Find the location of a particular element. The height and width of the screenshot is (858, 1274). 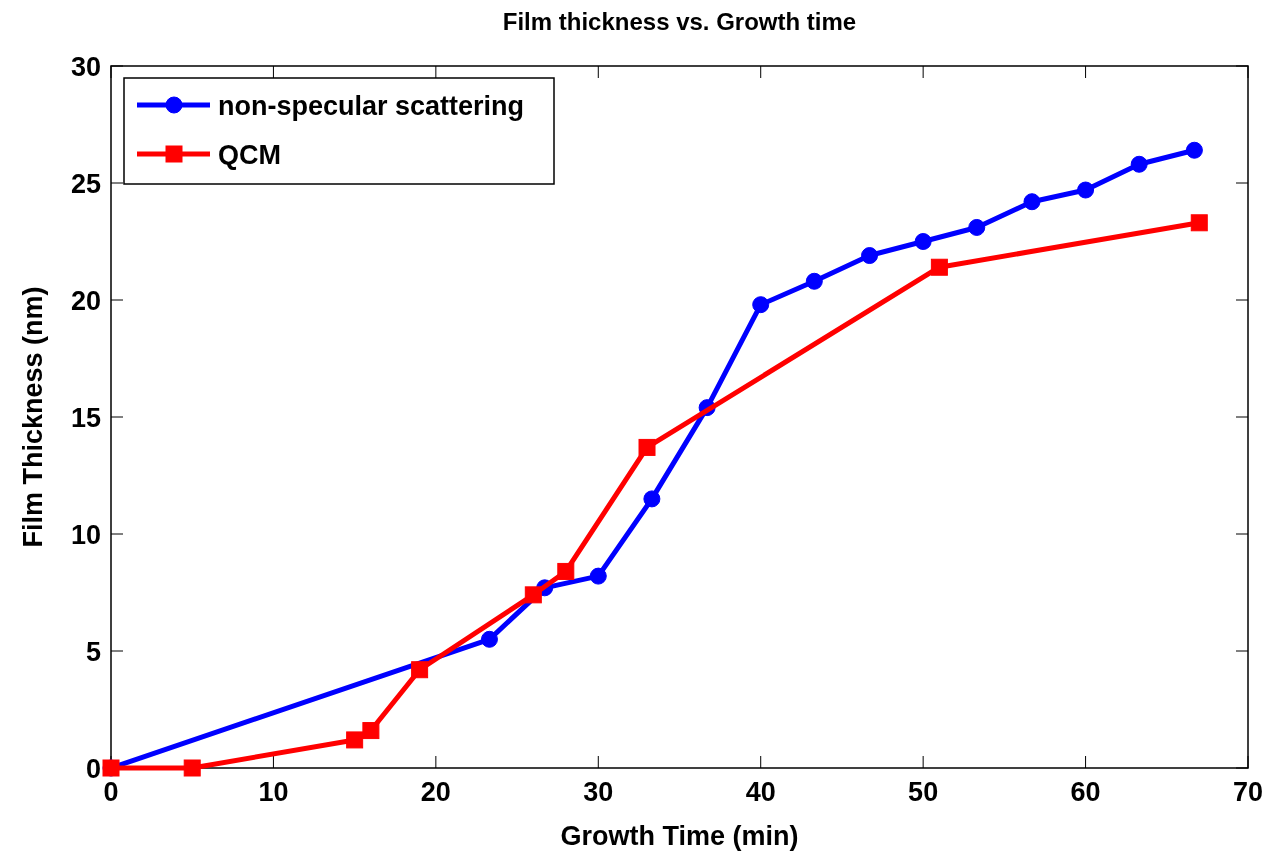

y-tick-label: 0 is located at coordinates (93, 769).